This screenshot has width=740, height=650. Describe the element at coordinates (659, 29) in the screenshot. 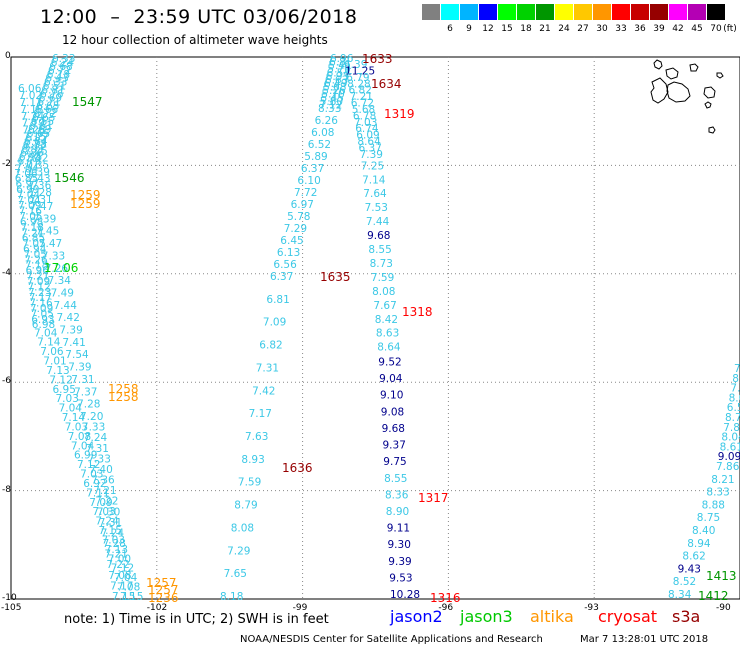

I see `legend-label: 39` at that location.